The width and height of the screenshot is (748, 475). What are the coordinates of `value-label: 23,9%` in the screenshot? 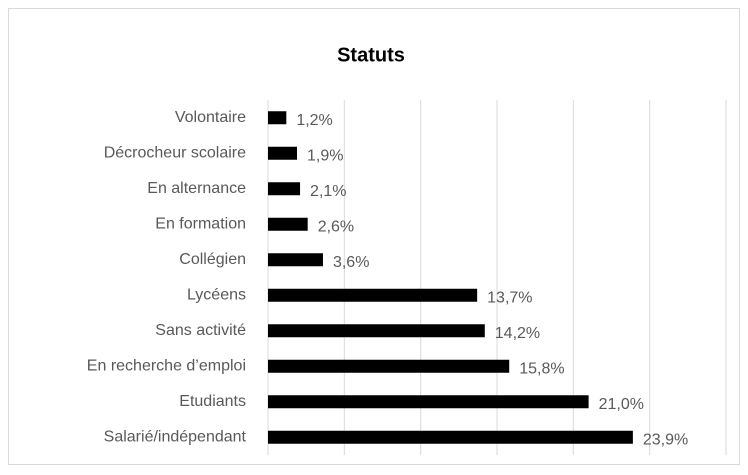 It's located at (665, 439).